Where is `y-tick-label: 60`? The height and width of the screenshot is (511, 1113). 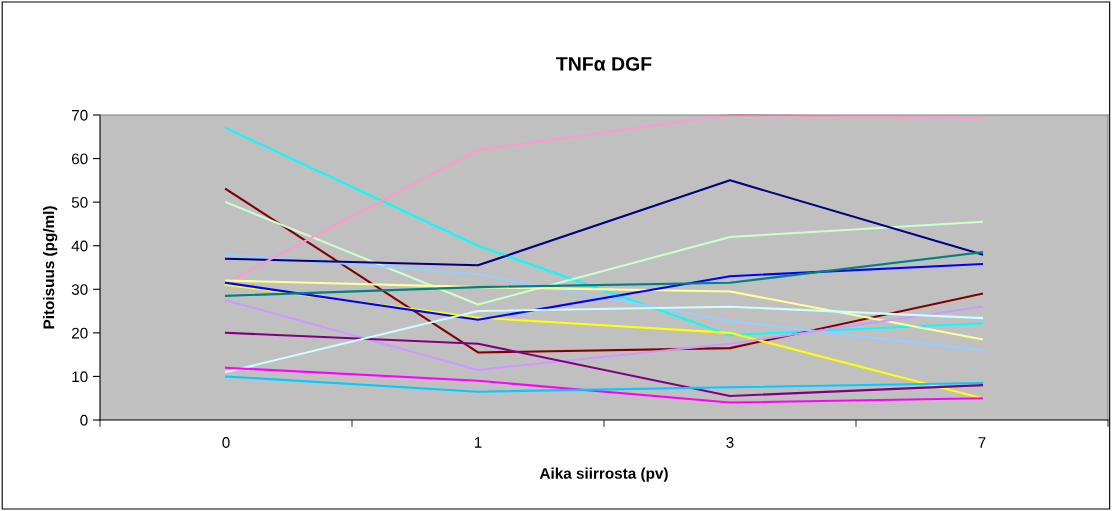
y-tick-label: 60 is located at coordinates (79, 159).